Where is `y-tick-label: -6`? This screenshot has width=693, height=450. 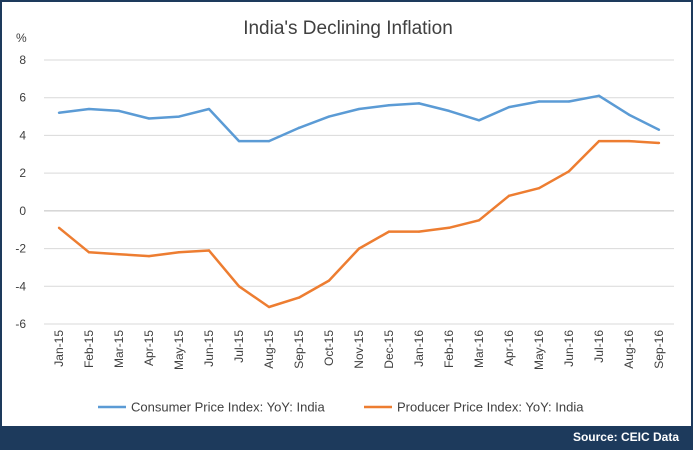
y-tick-label: -6 is located at coordinates (20, 324).